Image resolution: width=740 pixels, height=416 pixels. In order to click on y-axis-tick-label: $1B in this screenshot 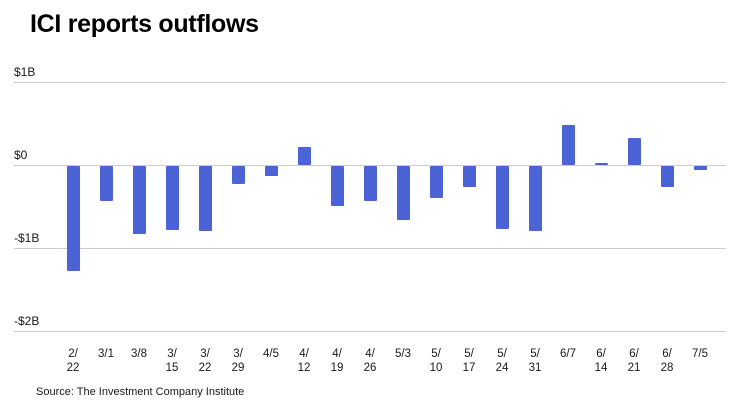, I will do `click(25, 72)`.